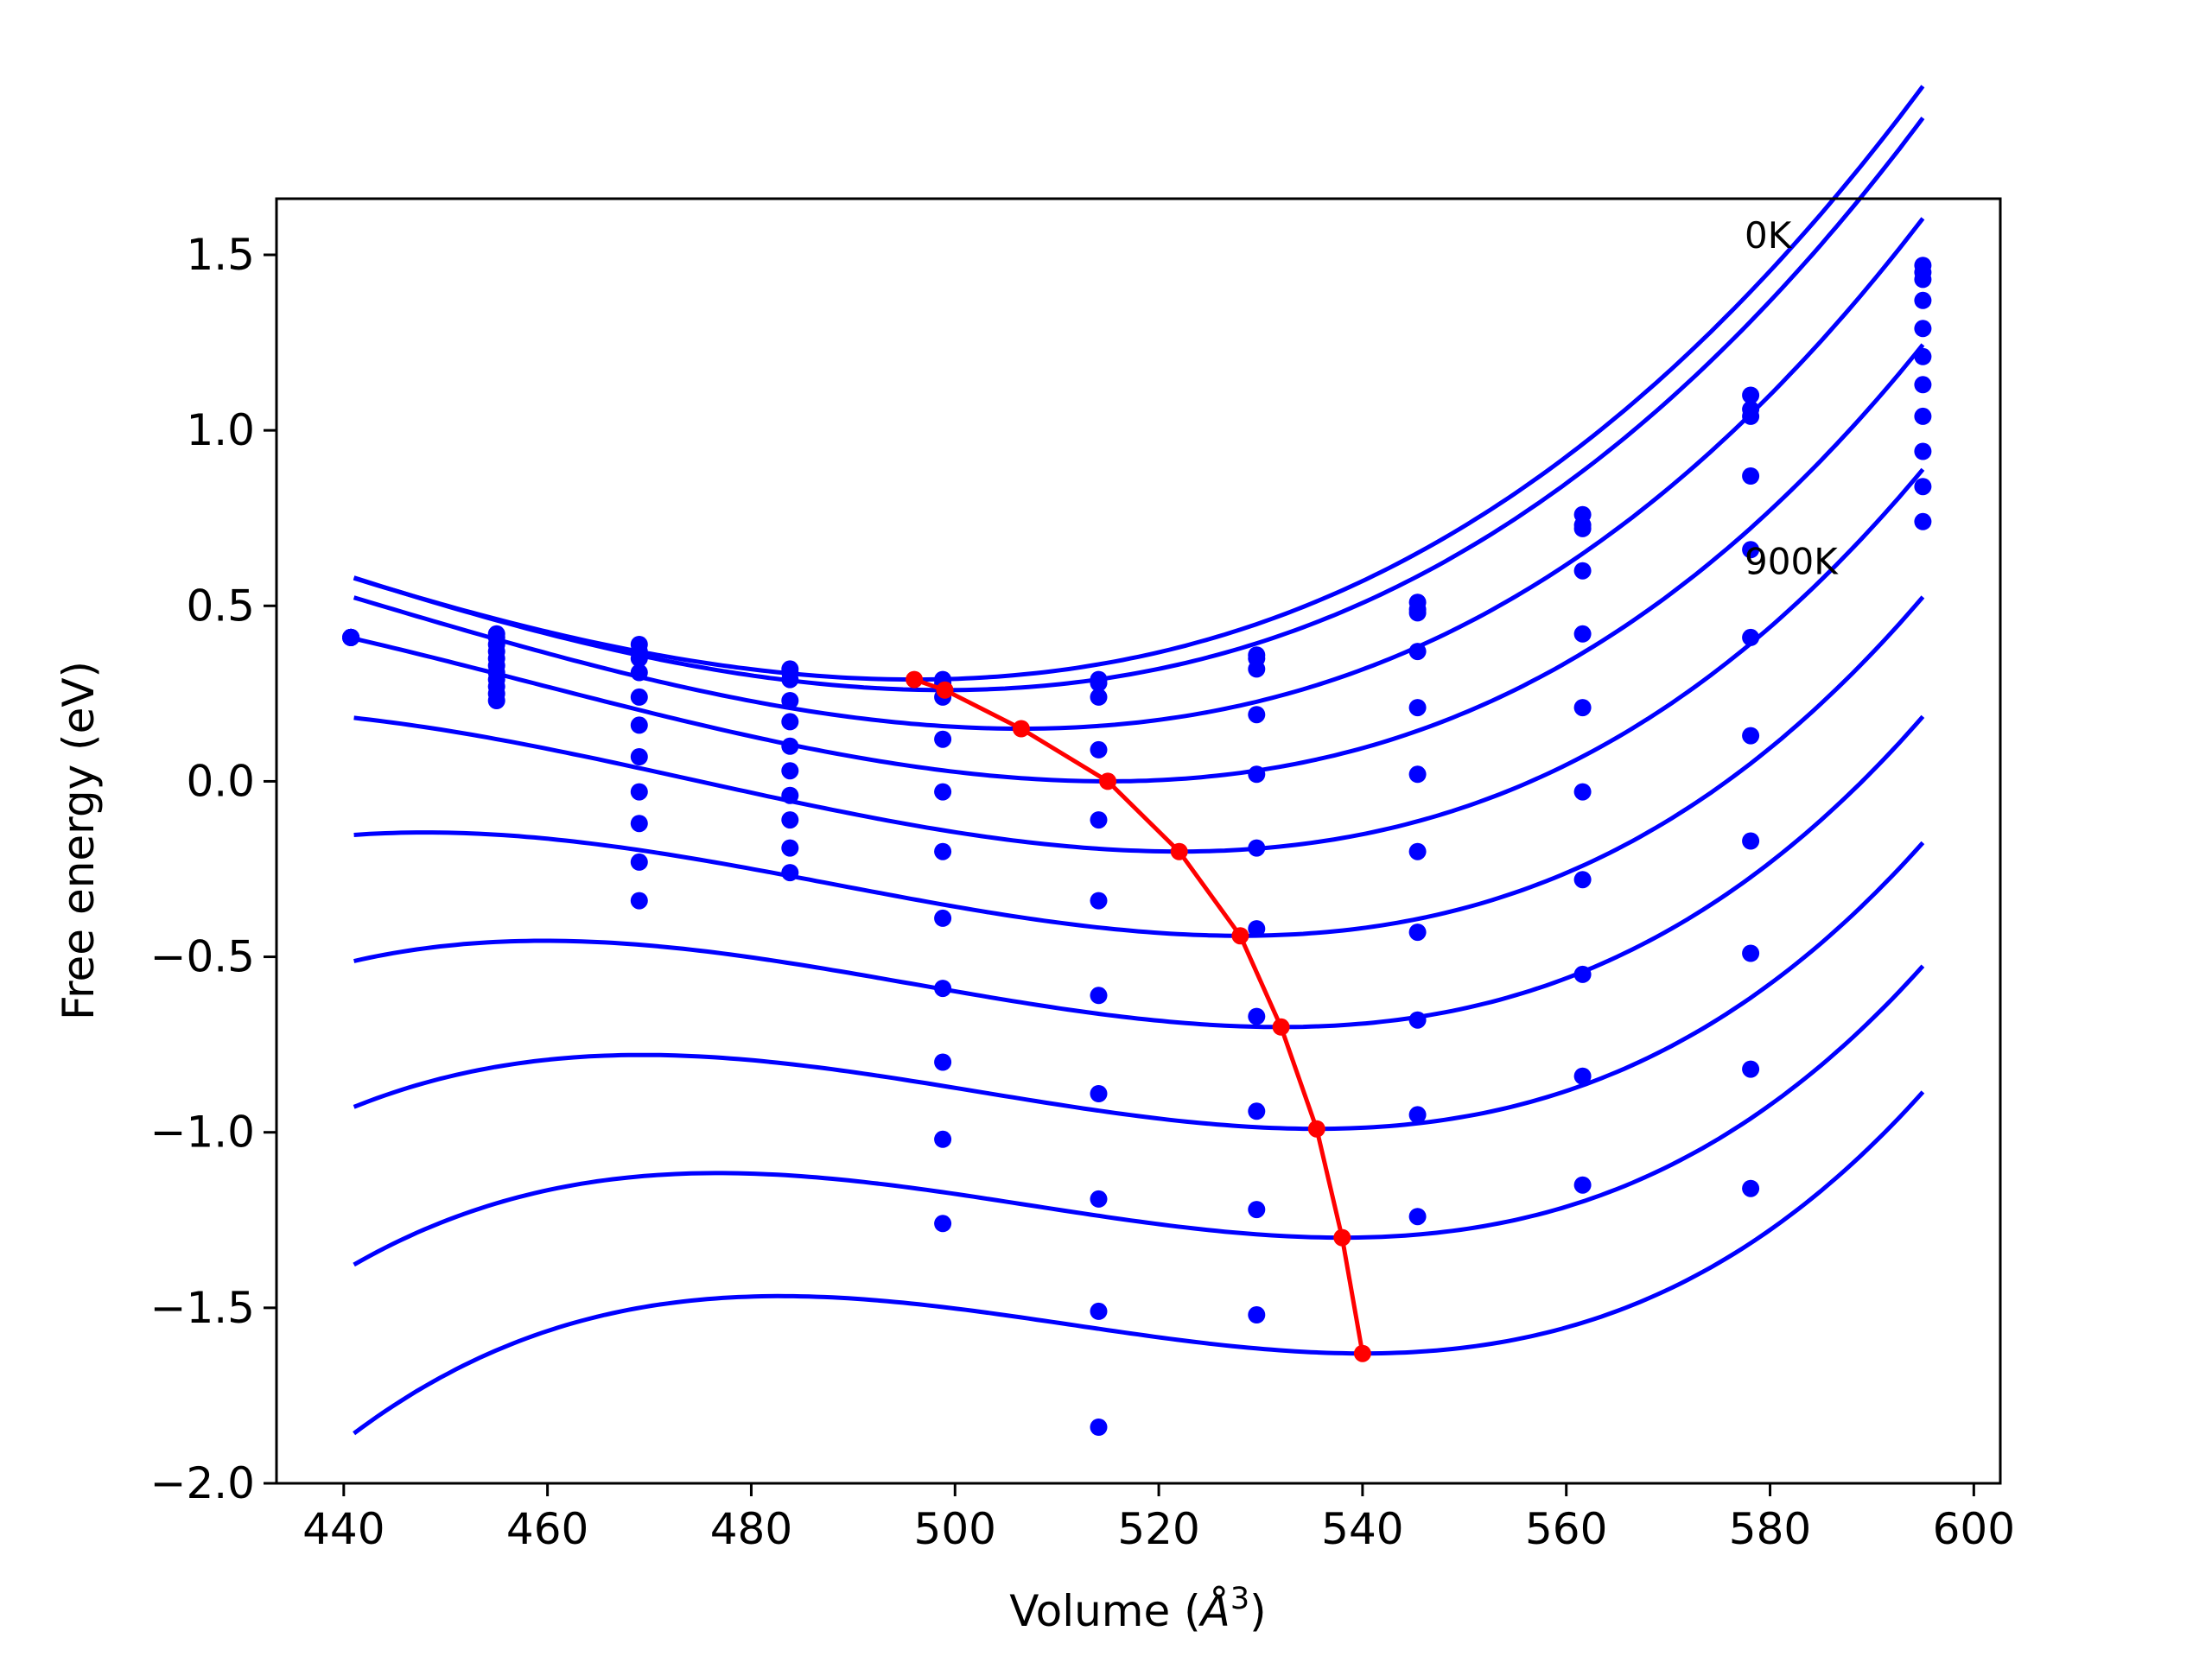  What do you see at coordinates (1770, 1529) in the screenshot?
I see `x-tick-label-580: 580` at bounding box center [1770, 1529].